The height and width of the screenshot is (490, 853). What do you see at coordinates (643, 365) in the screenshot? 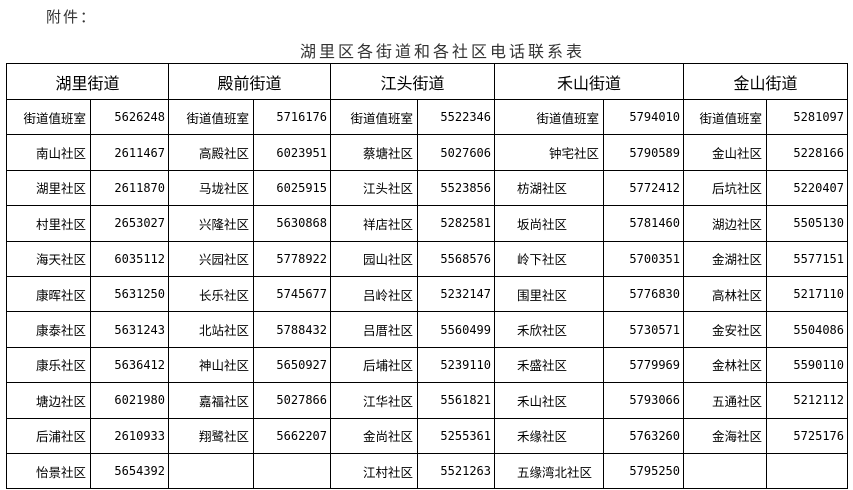
I see `phone-number: 5779969` at bounding box center [643, 365].